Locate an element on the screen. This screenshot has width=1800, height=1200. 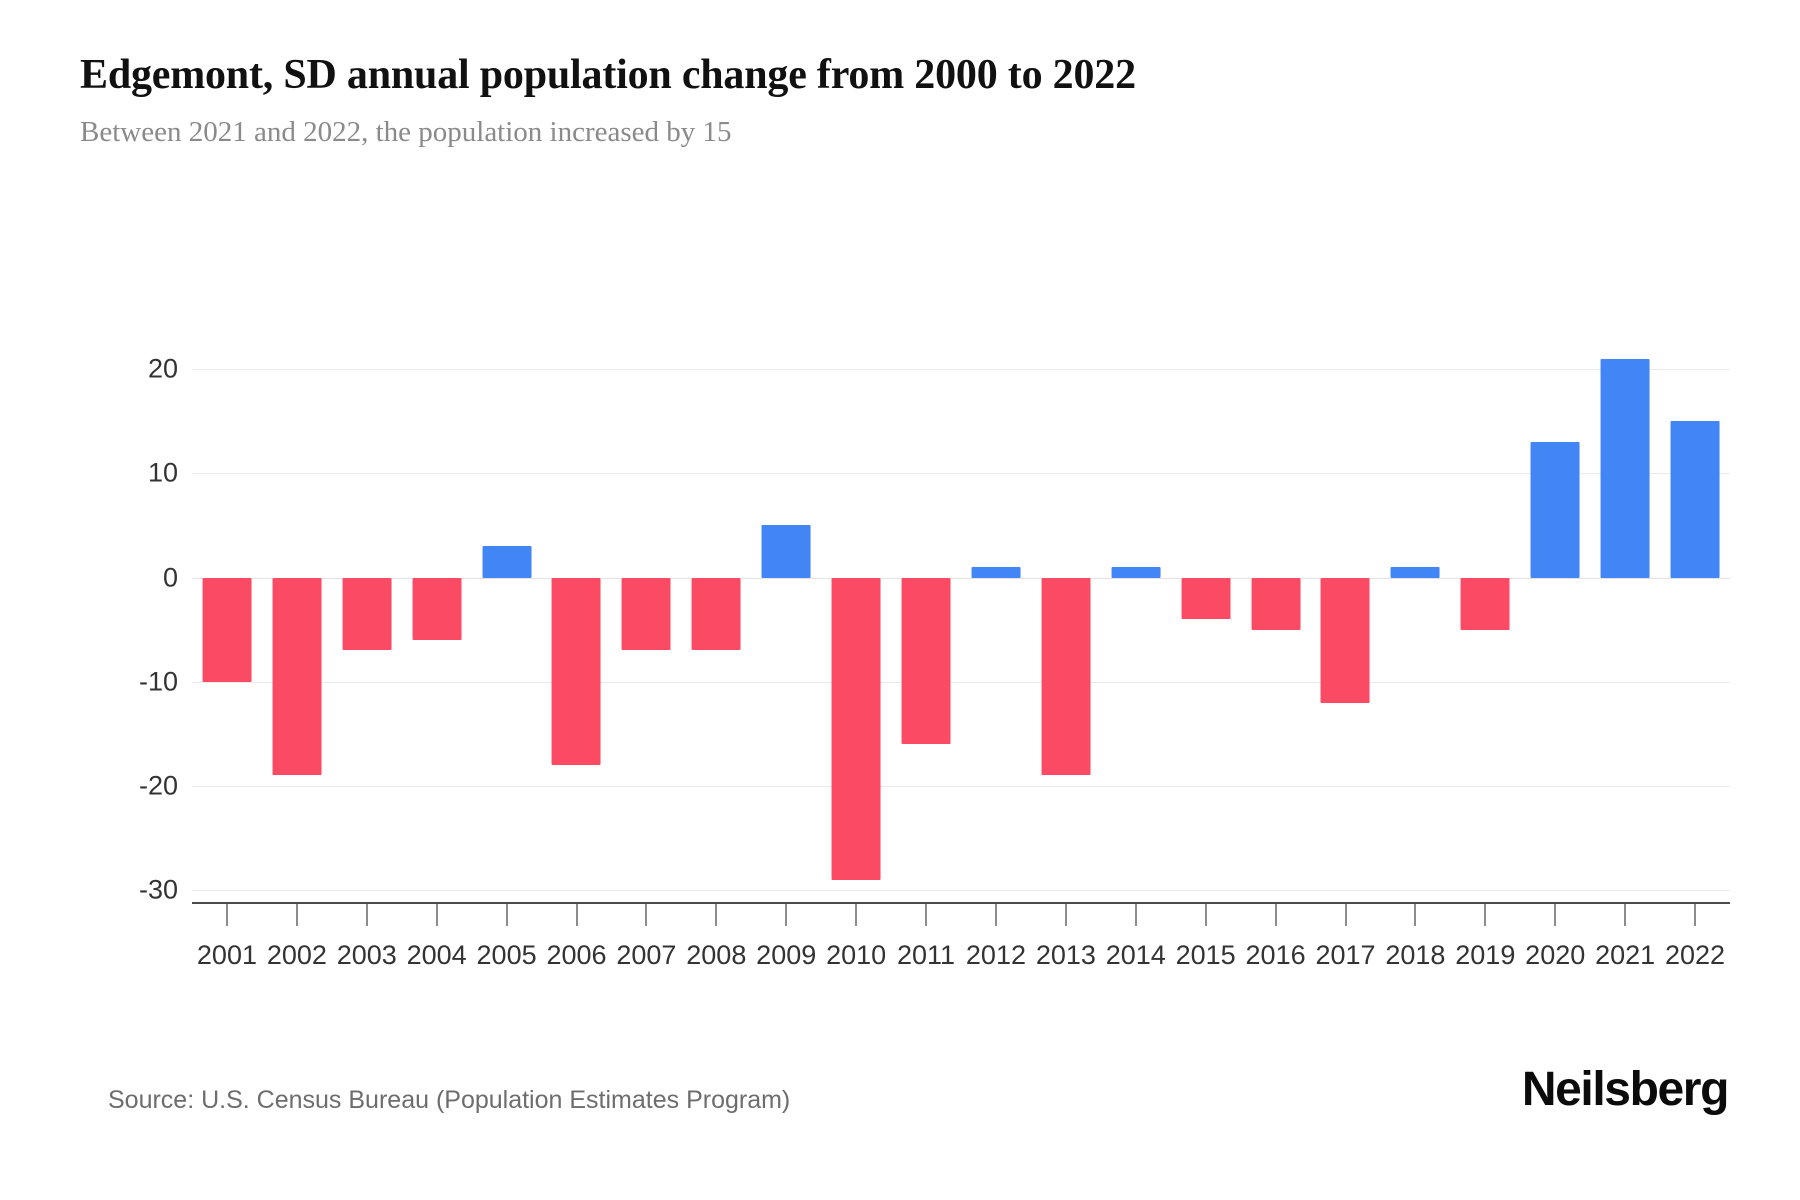
bar-2015 is located at coordinates (1206, 598).